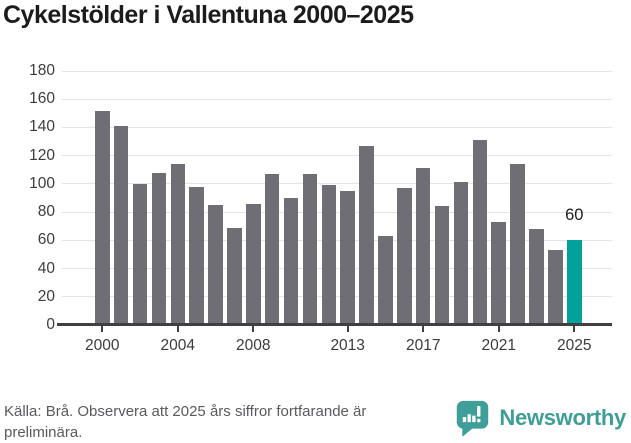  I want to click on newsworthy-wordmark: Newsworthy, so click(562, 417).